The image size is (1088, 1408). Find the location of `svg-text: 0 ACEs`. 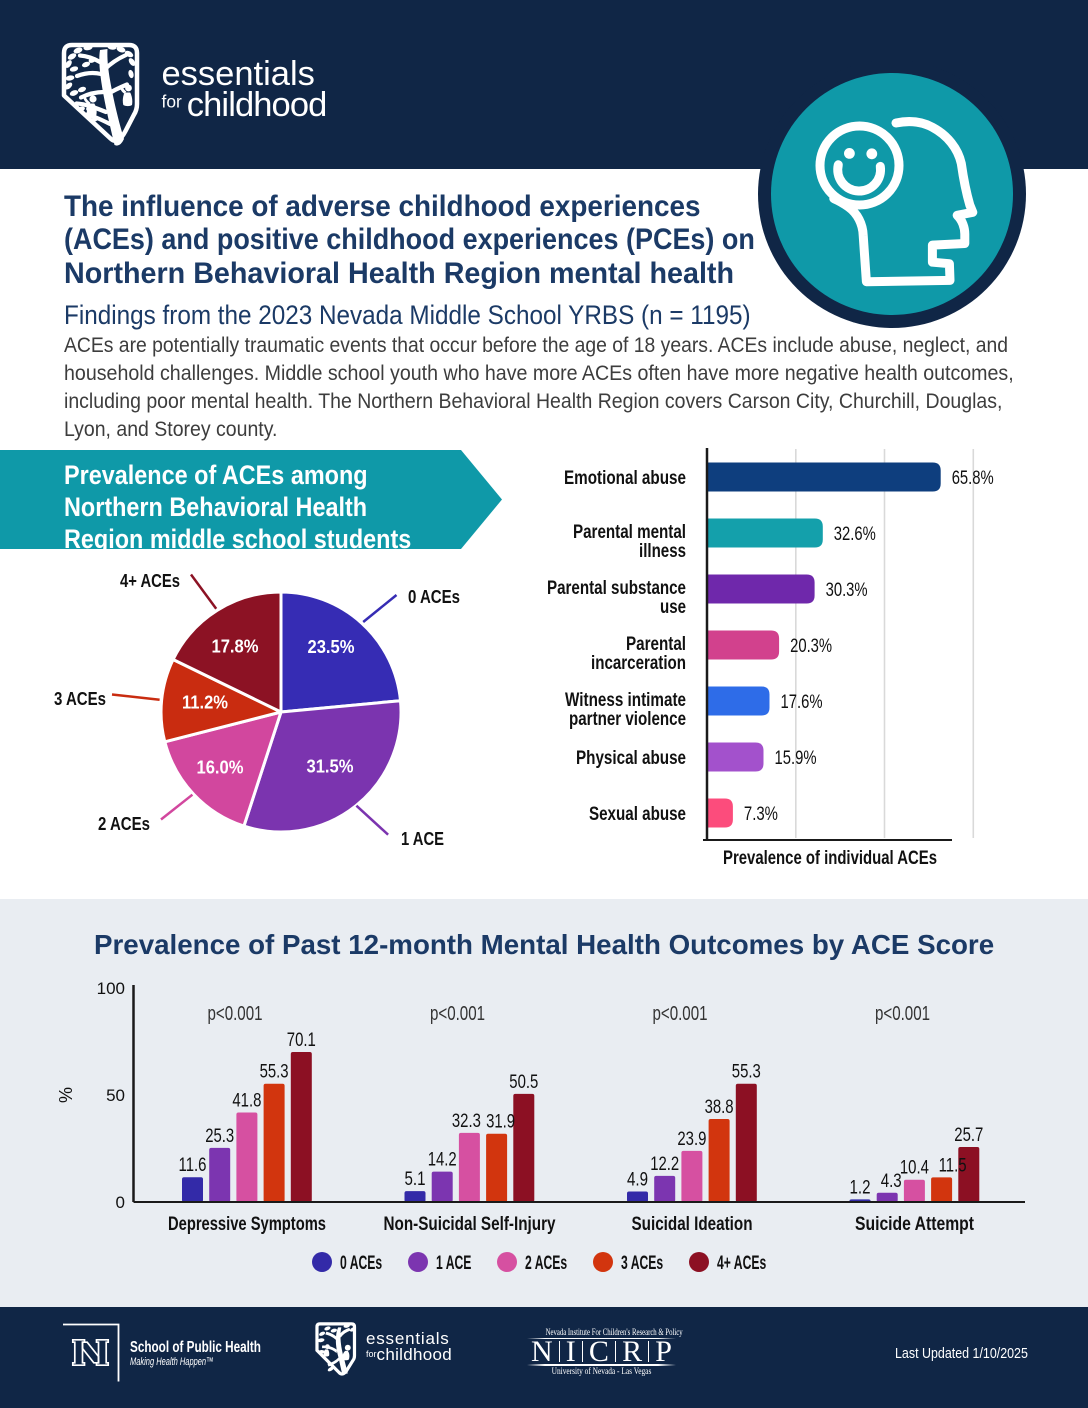

svg-text: 0 ACEs is located at coordinates (434, 597).